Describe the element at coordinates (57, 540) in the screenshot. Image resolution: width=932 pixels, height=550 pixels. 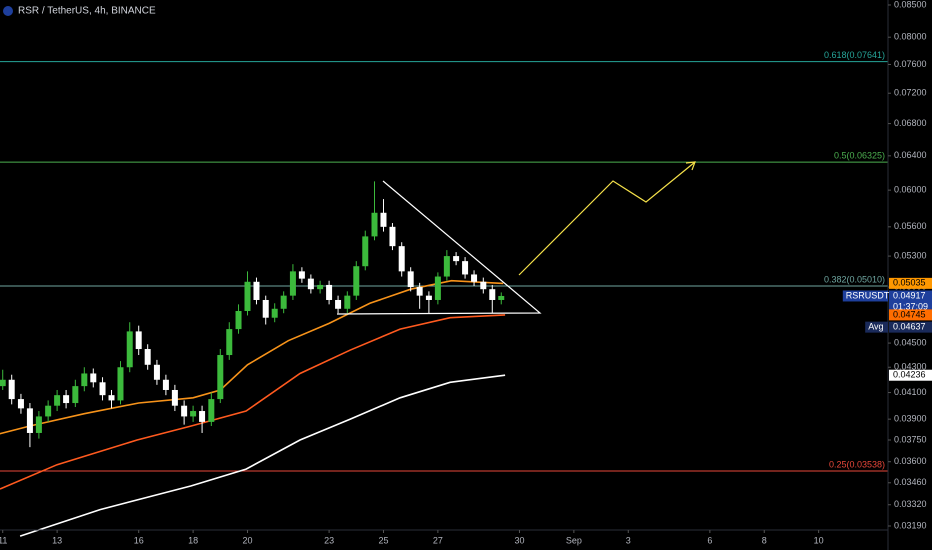
I see `x-tick-label: 13` at that location.